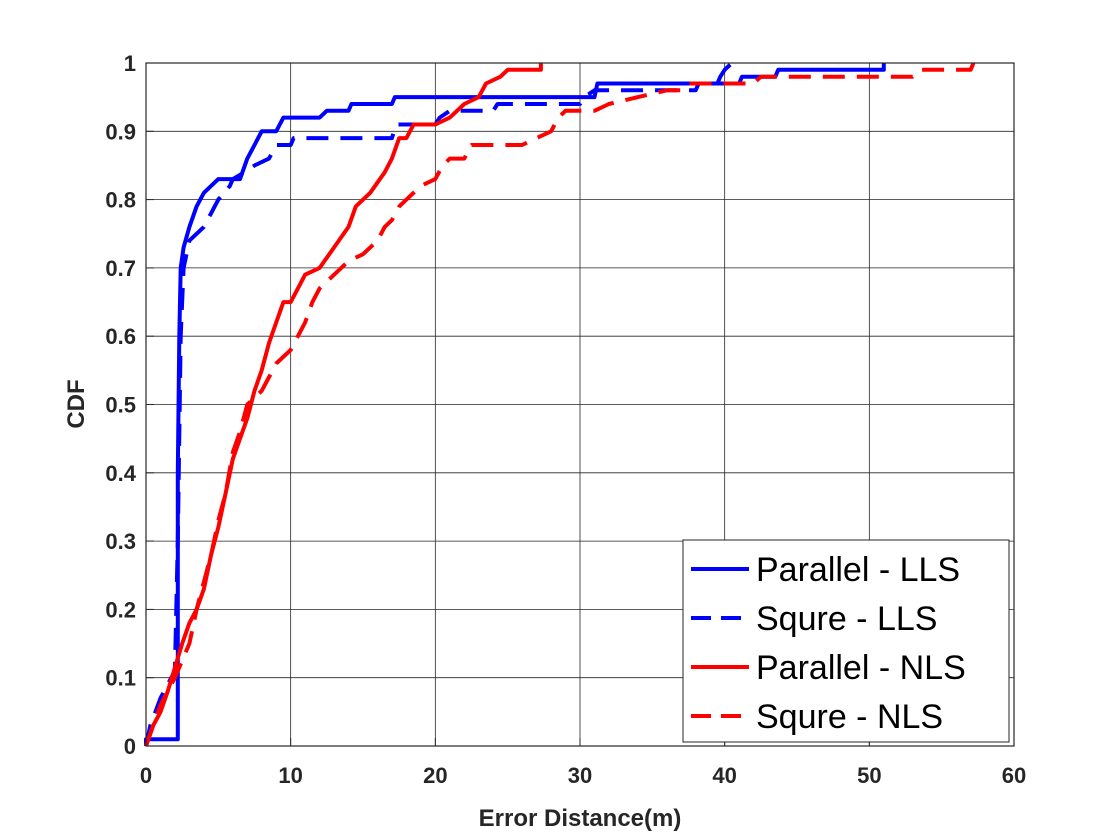 The image size is (1120, 840). What do you see at coordinates (290, 775) in the screenshot?
I see `x-tick-label: 10` at bounding box center [290, 775].